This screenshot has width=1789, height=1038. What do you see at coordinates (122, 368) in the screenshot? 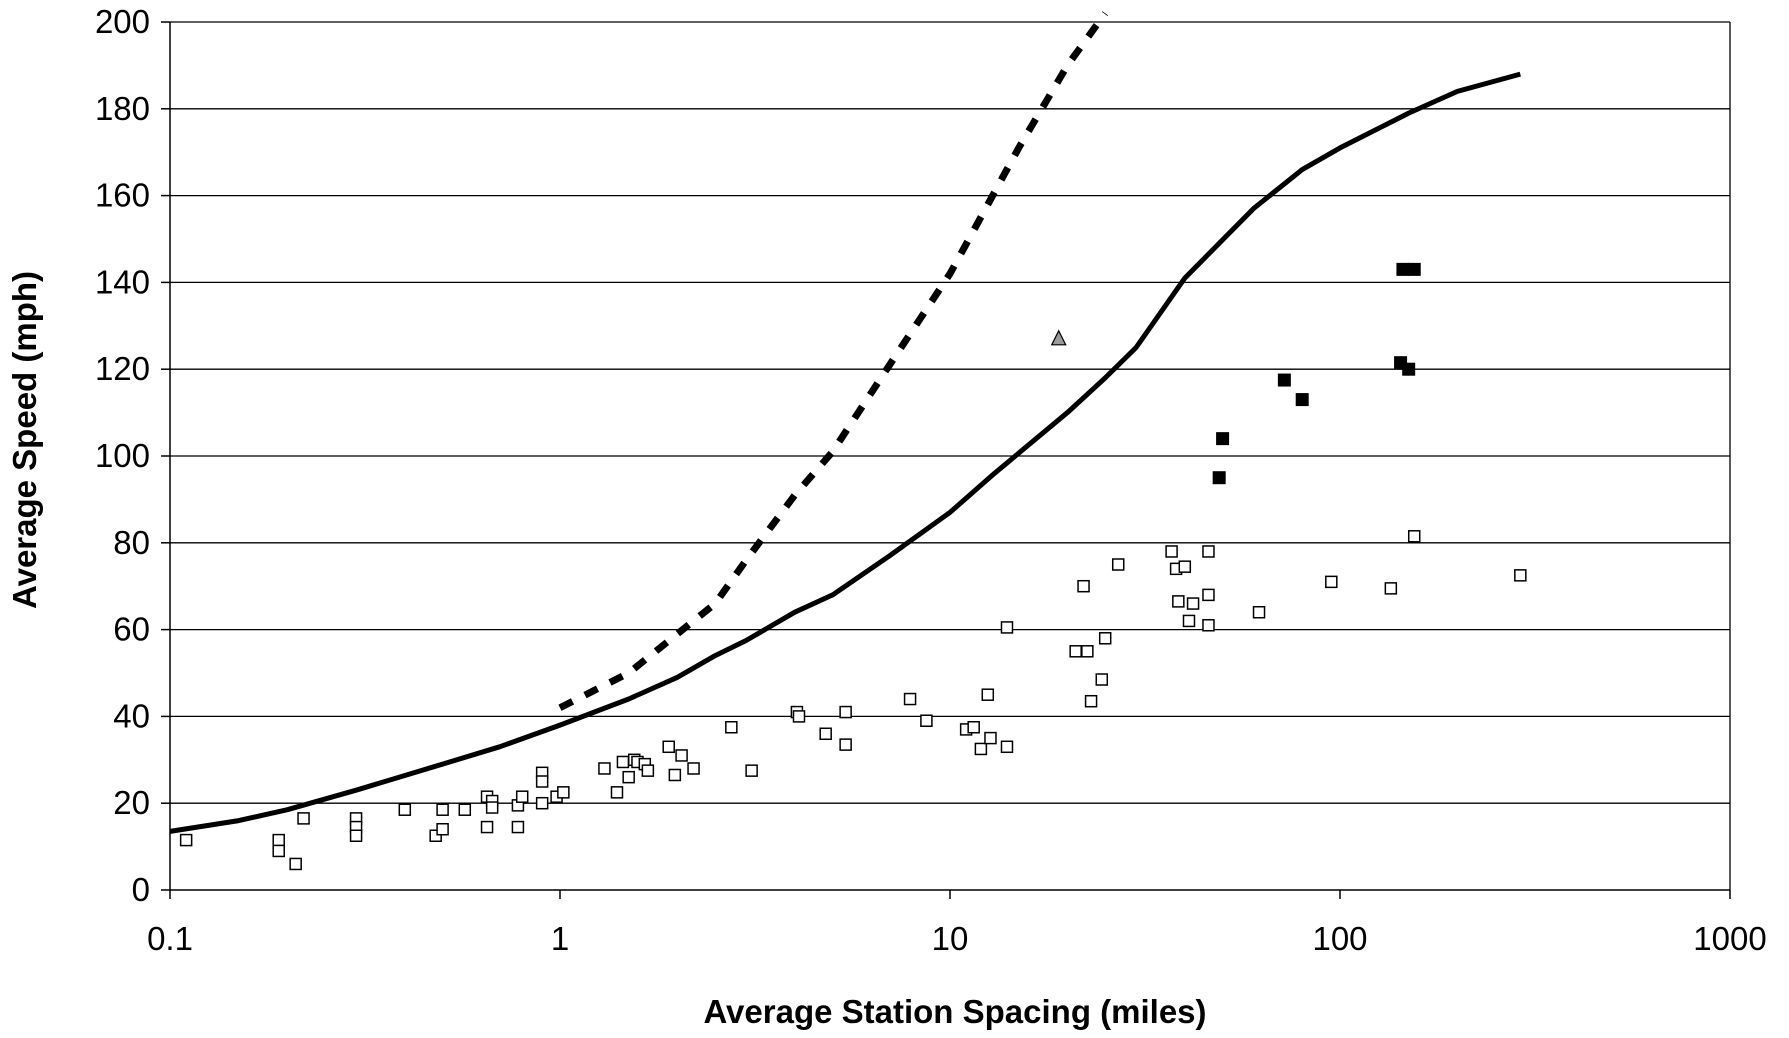
I see `y-tick-label: 120` at bounding box center [122, 368].